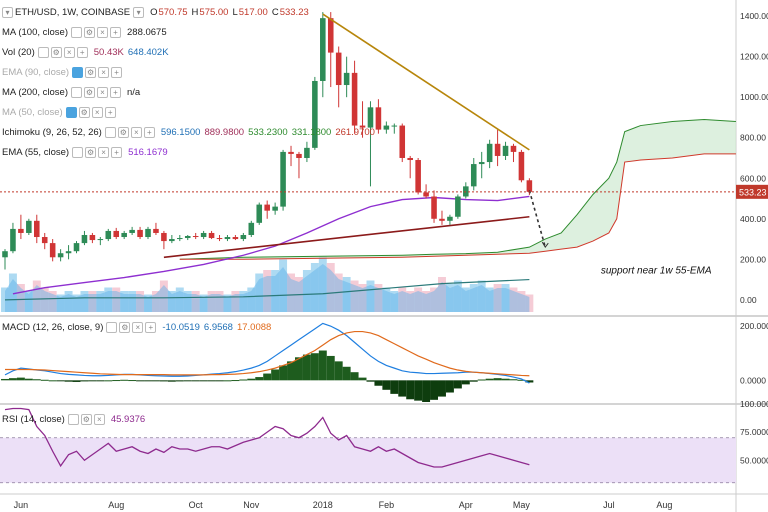 The height and width of the screenshot is (512, 768). I want to click on time-tick-label: Oct, so click(196, 505).